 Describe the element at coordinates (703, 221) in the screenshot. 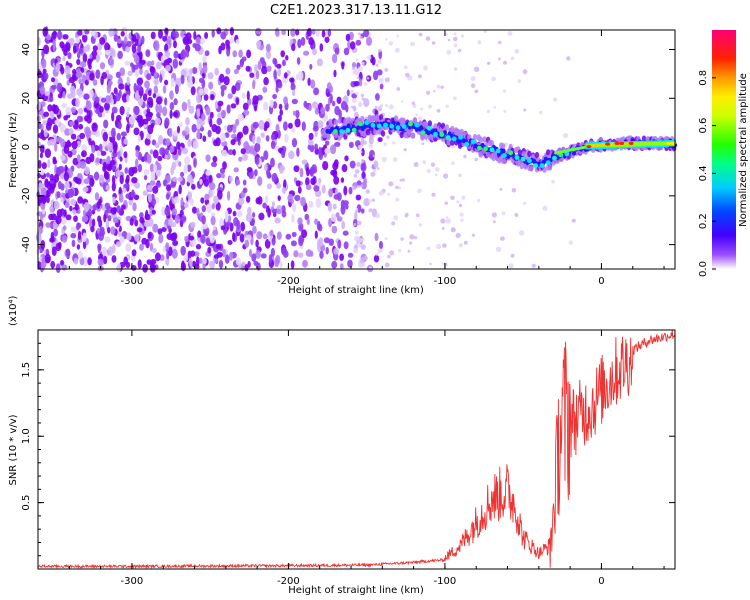

I see `colorbar-tick-label: 0.2` at that location.